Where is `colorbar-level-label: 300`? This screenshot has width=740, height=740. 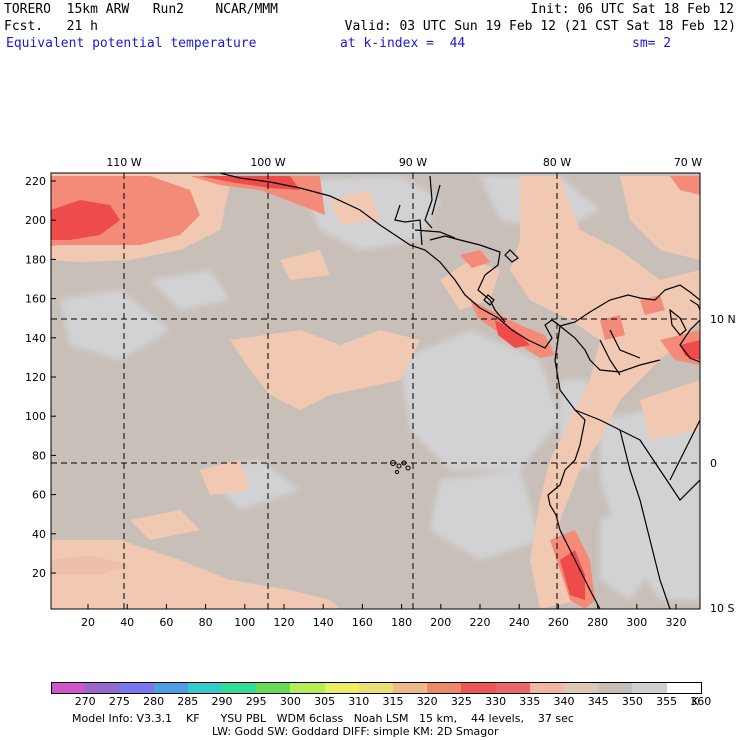
colorbar-level-label: 300 is located at coordinates (290, 701).